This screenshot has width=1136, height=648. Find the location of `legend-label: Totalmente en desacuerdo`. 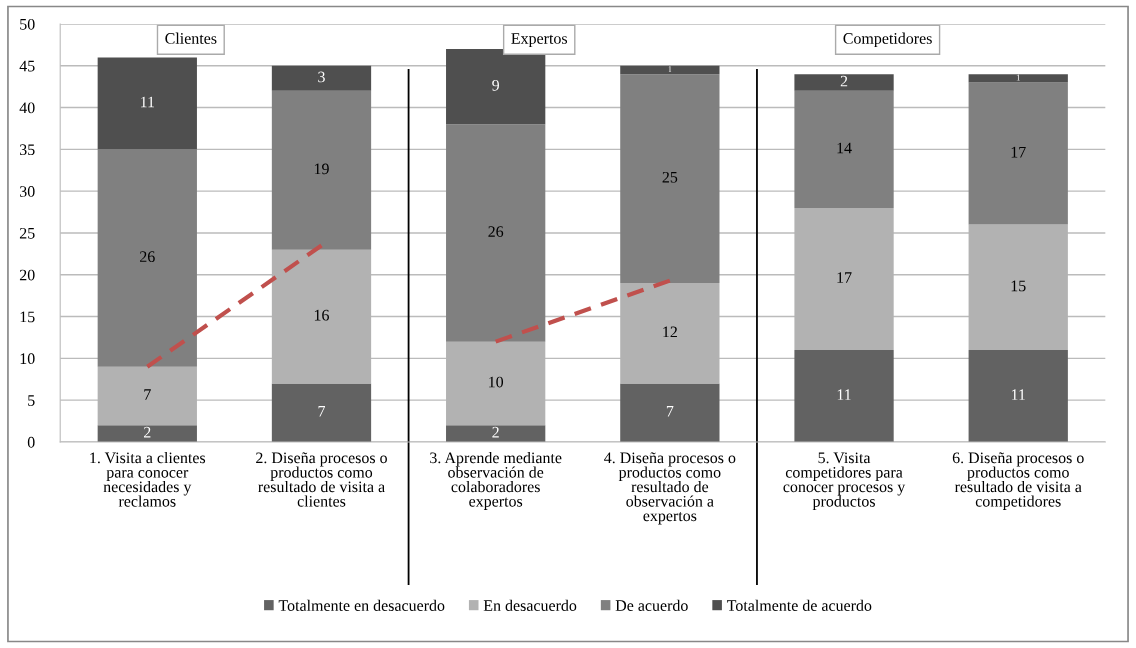

legend-label: Totalmente en desacuerdo is located at coordinates (361, 605).